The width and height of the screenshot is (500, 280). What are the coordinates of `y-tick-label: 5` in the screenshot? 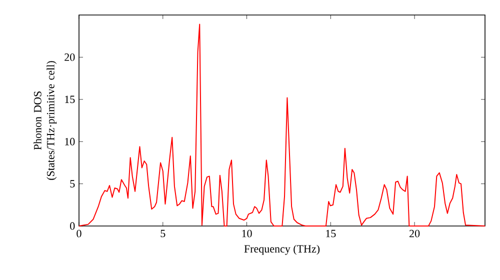 It's located at (72, 184).